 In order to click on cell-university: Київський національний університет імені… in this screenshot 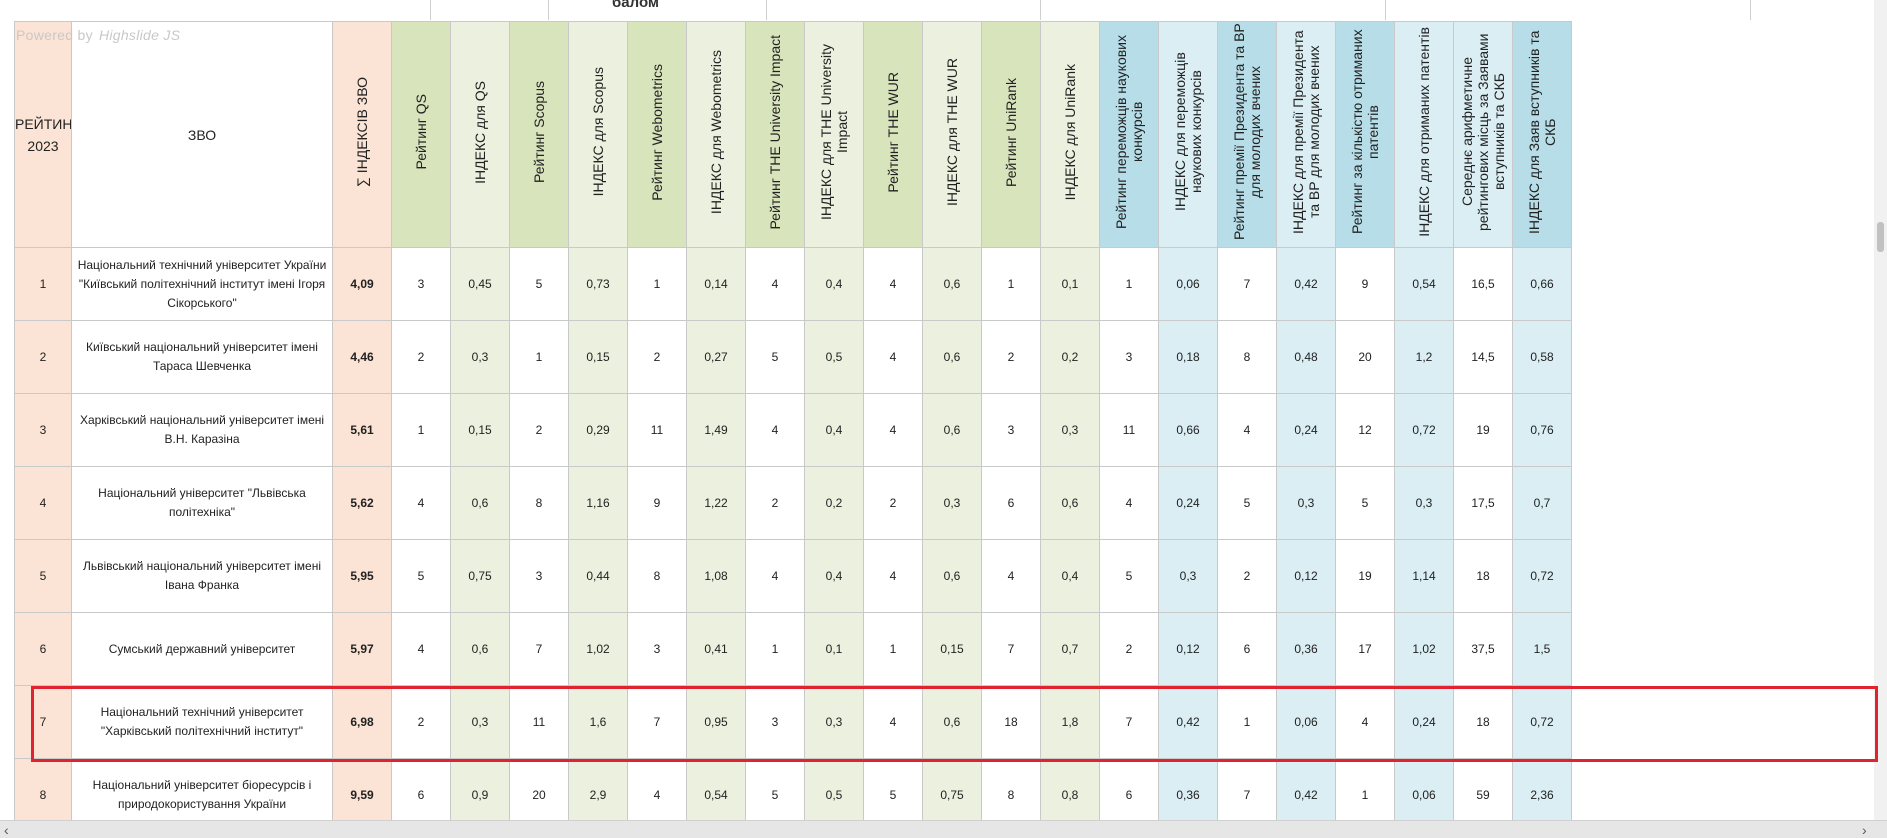, I will do `click(202, 357)`.